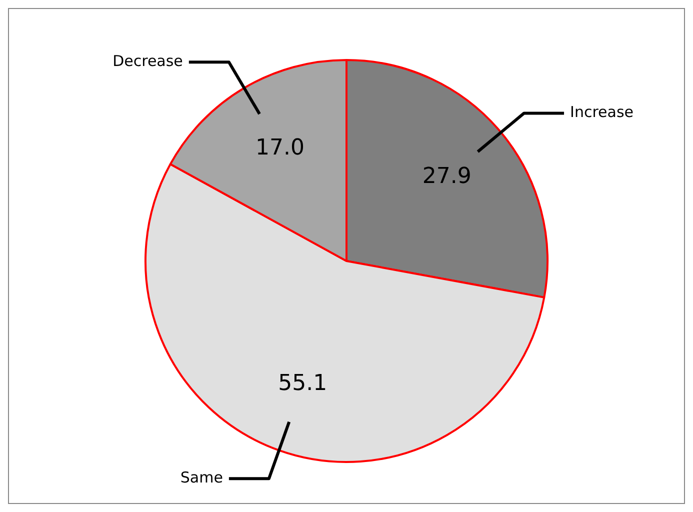 The height and width of the screenshot is (512, 693). Describe the element at coordinates (602, 112) in the screenshot. I see `slice-label: Increase` at that location.